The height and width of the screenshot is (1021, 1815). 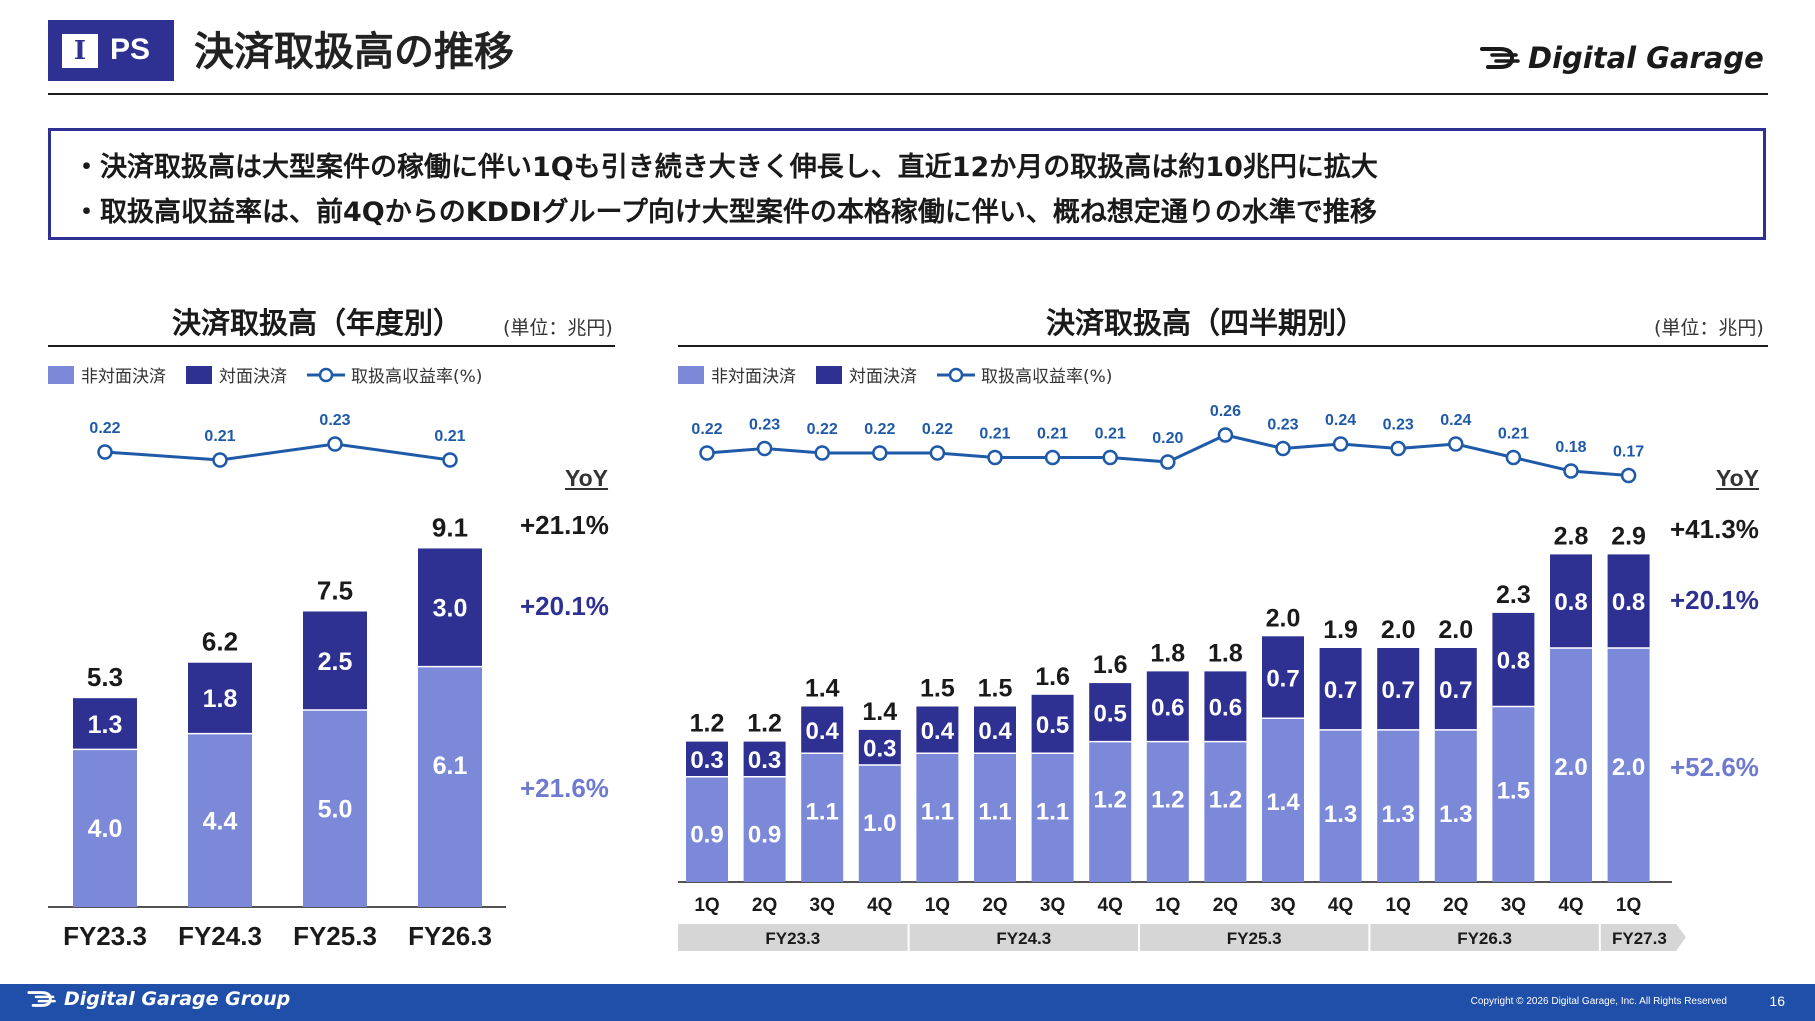 I want to click on data-label-non-face: 0.9, so click(x=764, y=835).